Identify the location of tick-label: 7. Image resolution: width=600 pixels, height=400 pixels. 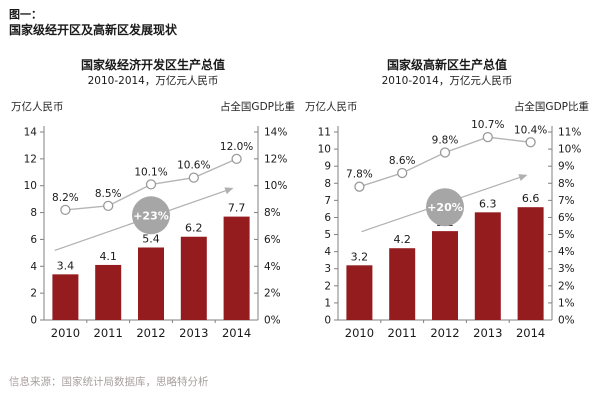
(327, 201).